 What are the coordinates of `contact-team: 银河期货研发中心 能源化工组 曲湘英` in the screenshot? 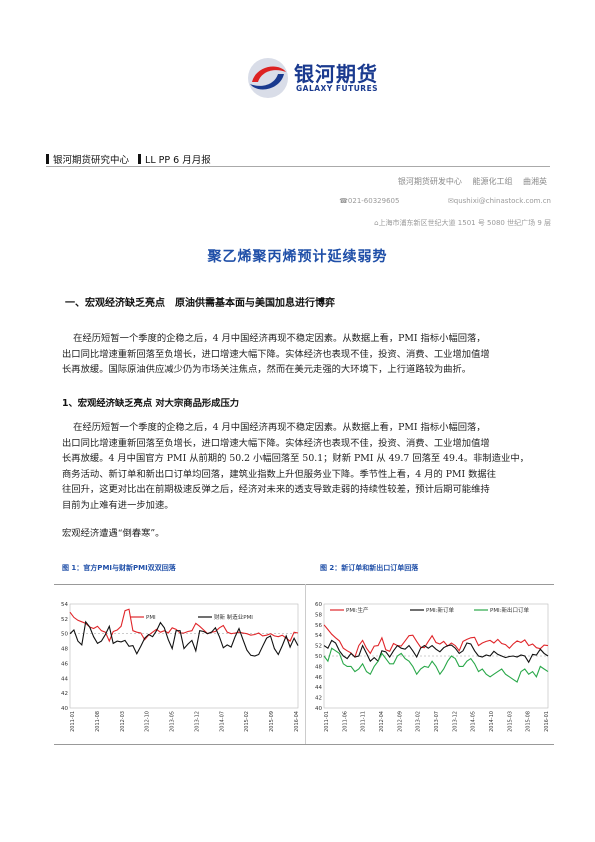 It's located at (472, 181).